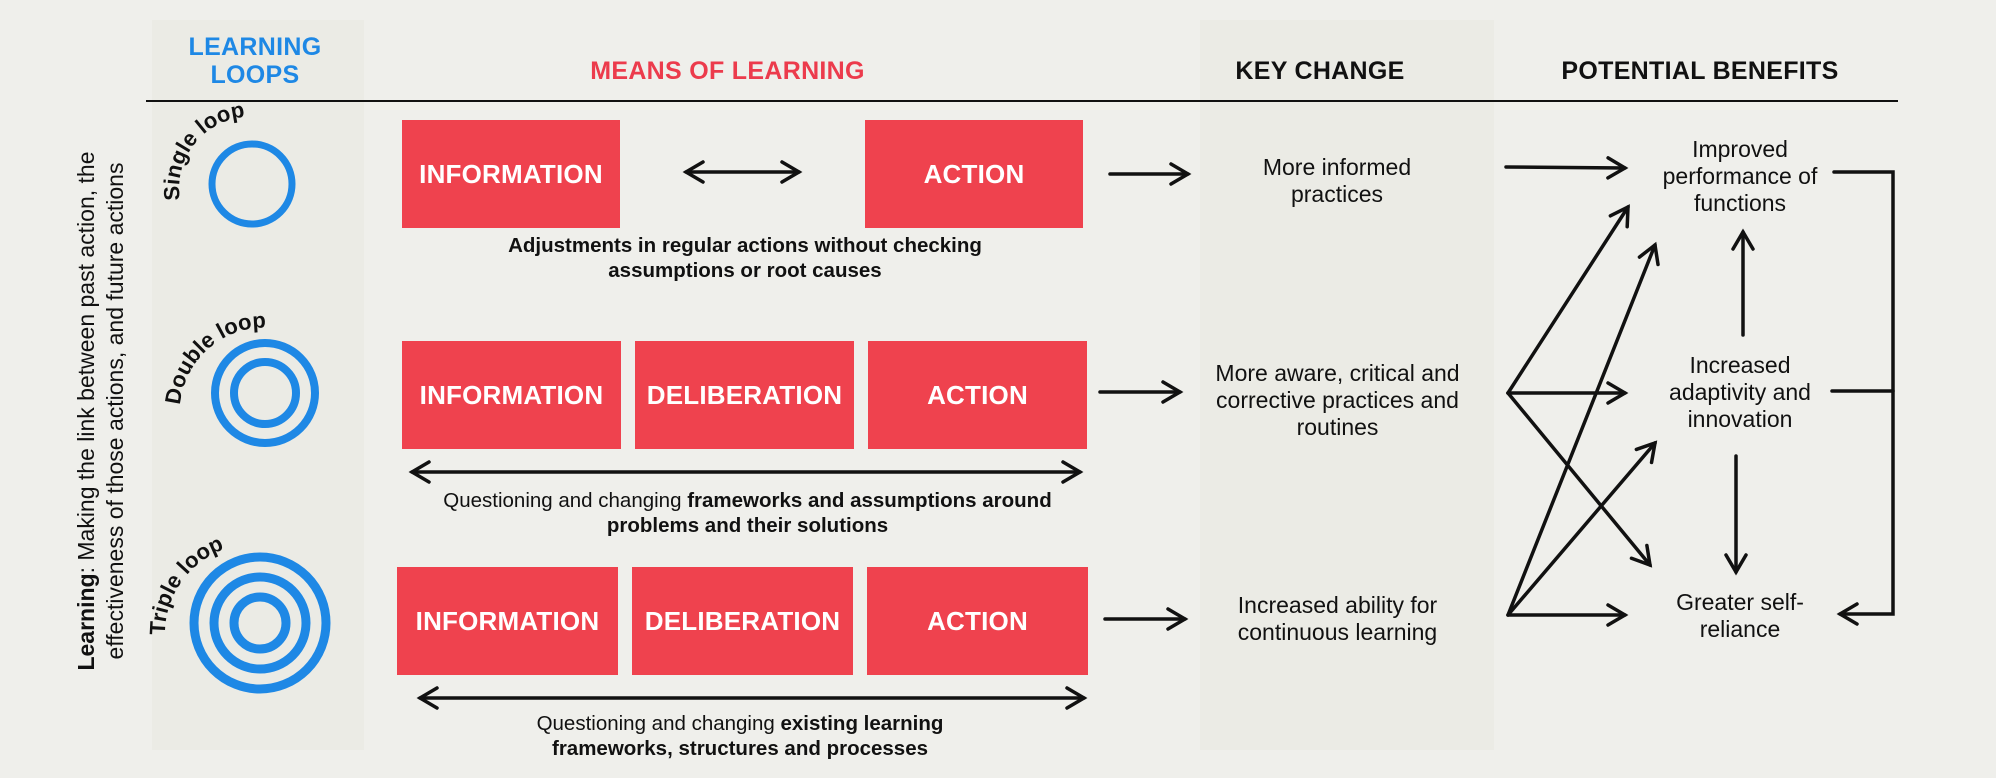 This screenshot has width=1996, height=778. What do you see at coordinates (511, 174) in the screenshot?
I see `single-information-box: INFORMATION` at bounding box center [511, 174].